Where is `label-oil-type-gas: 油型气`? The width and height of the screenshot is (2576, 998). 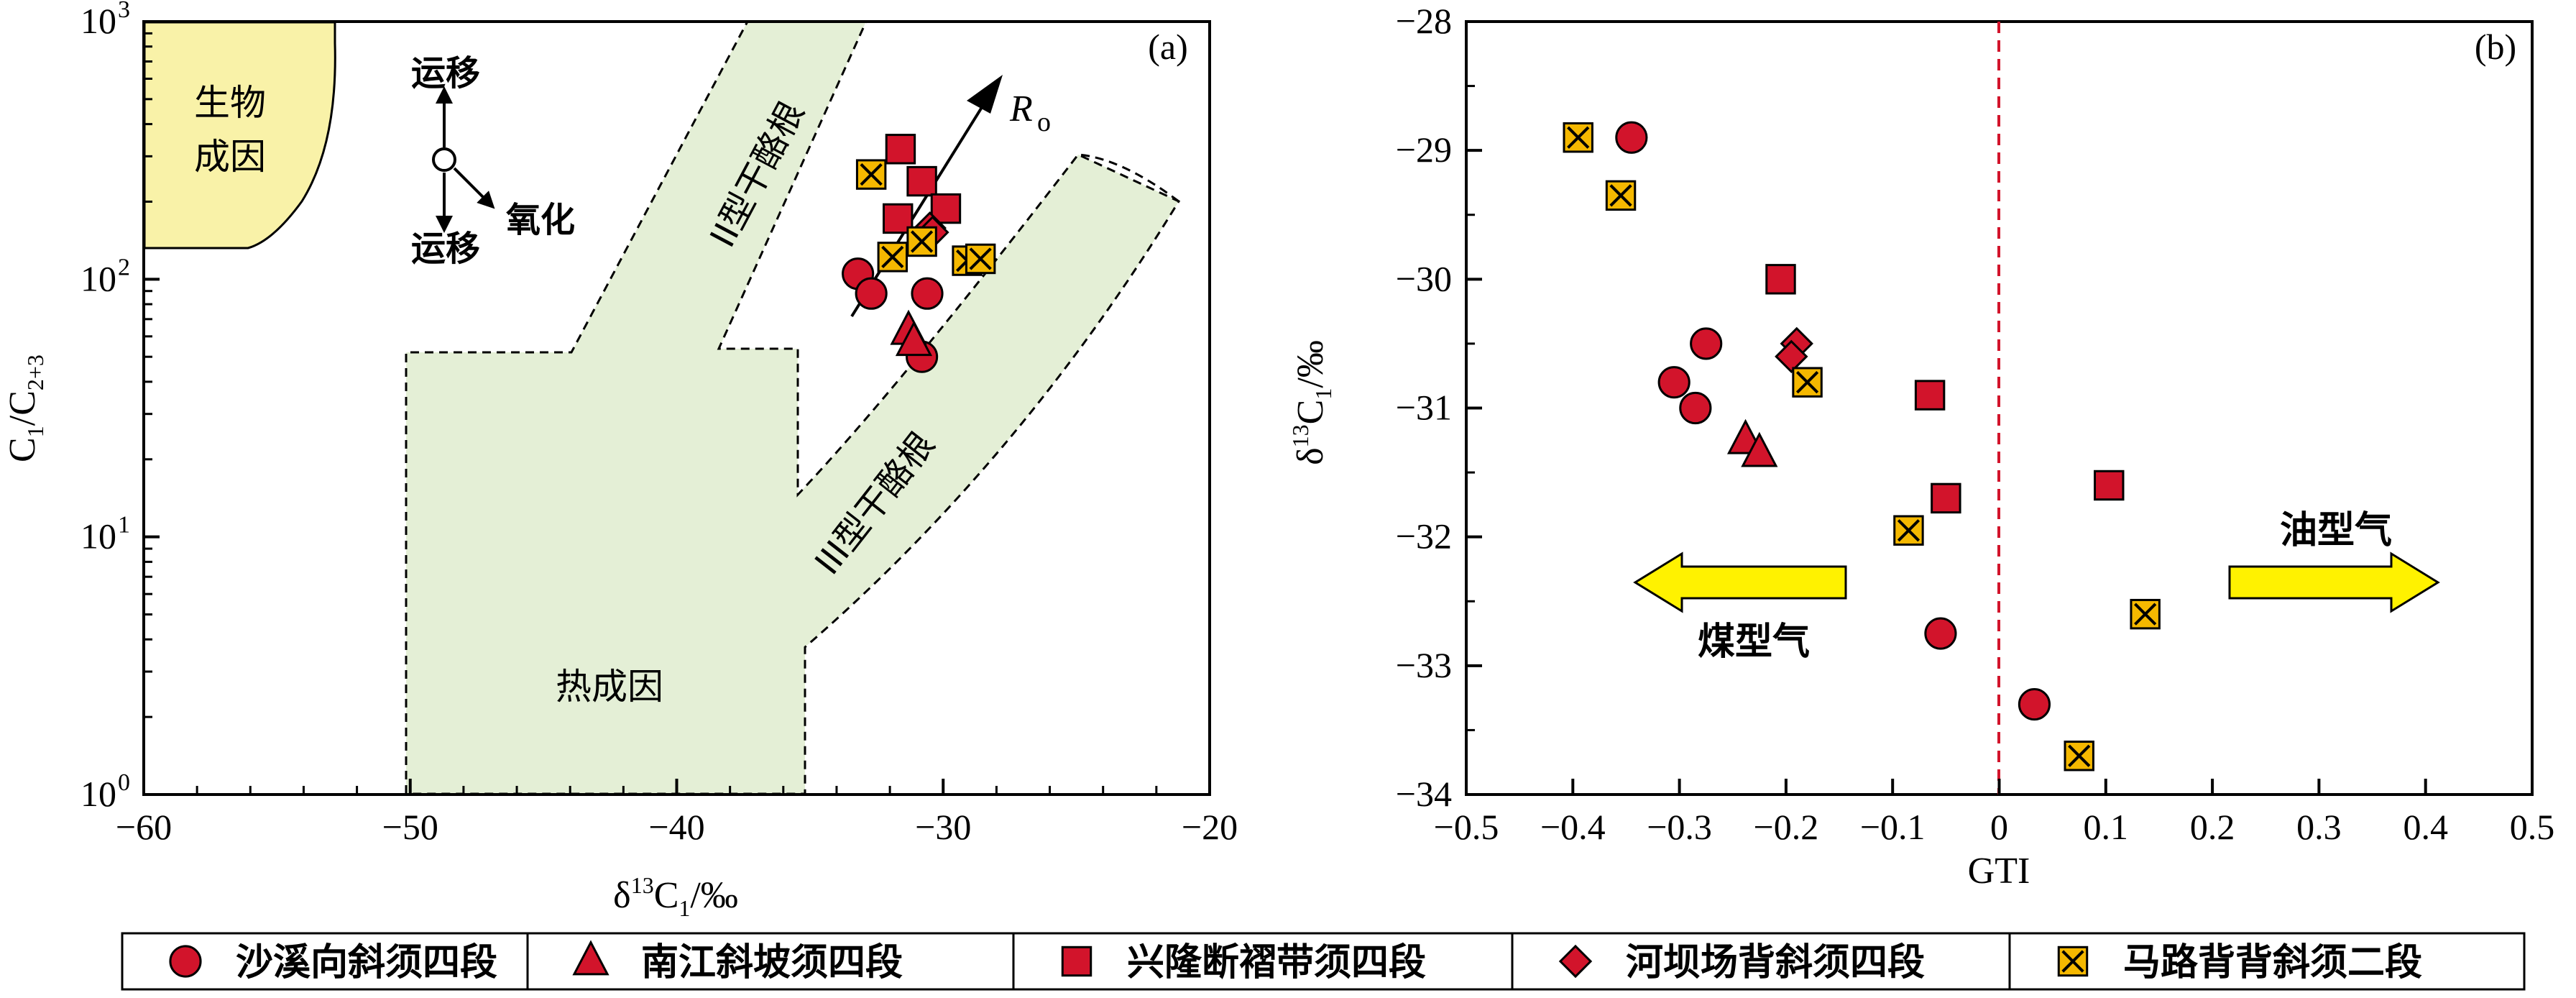 label-oil-type-gas: 油型气 is located at coordinates (2336, 530).